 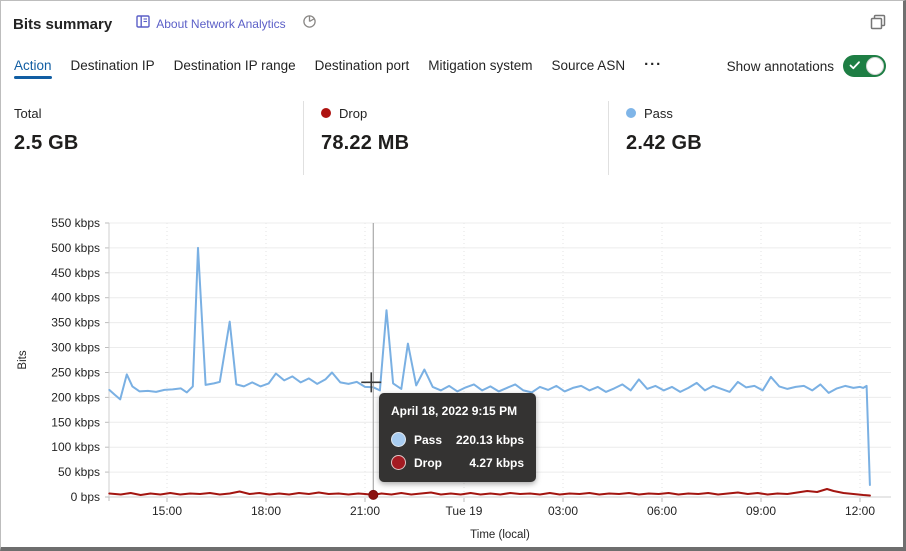 I want to click on tab-destination-ip: Destination IP, so click(x=112, y=65).